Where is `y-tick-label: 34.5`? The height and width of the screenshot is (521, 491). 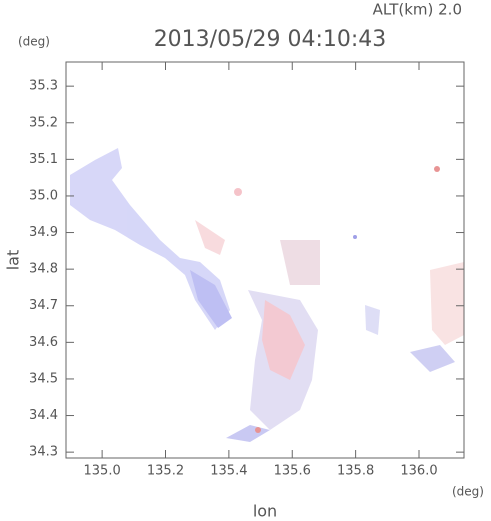
y-tick-label: 34.5 is located at coordinates (43, 378).